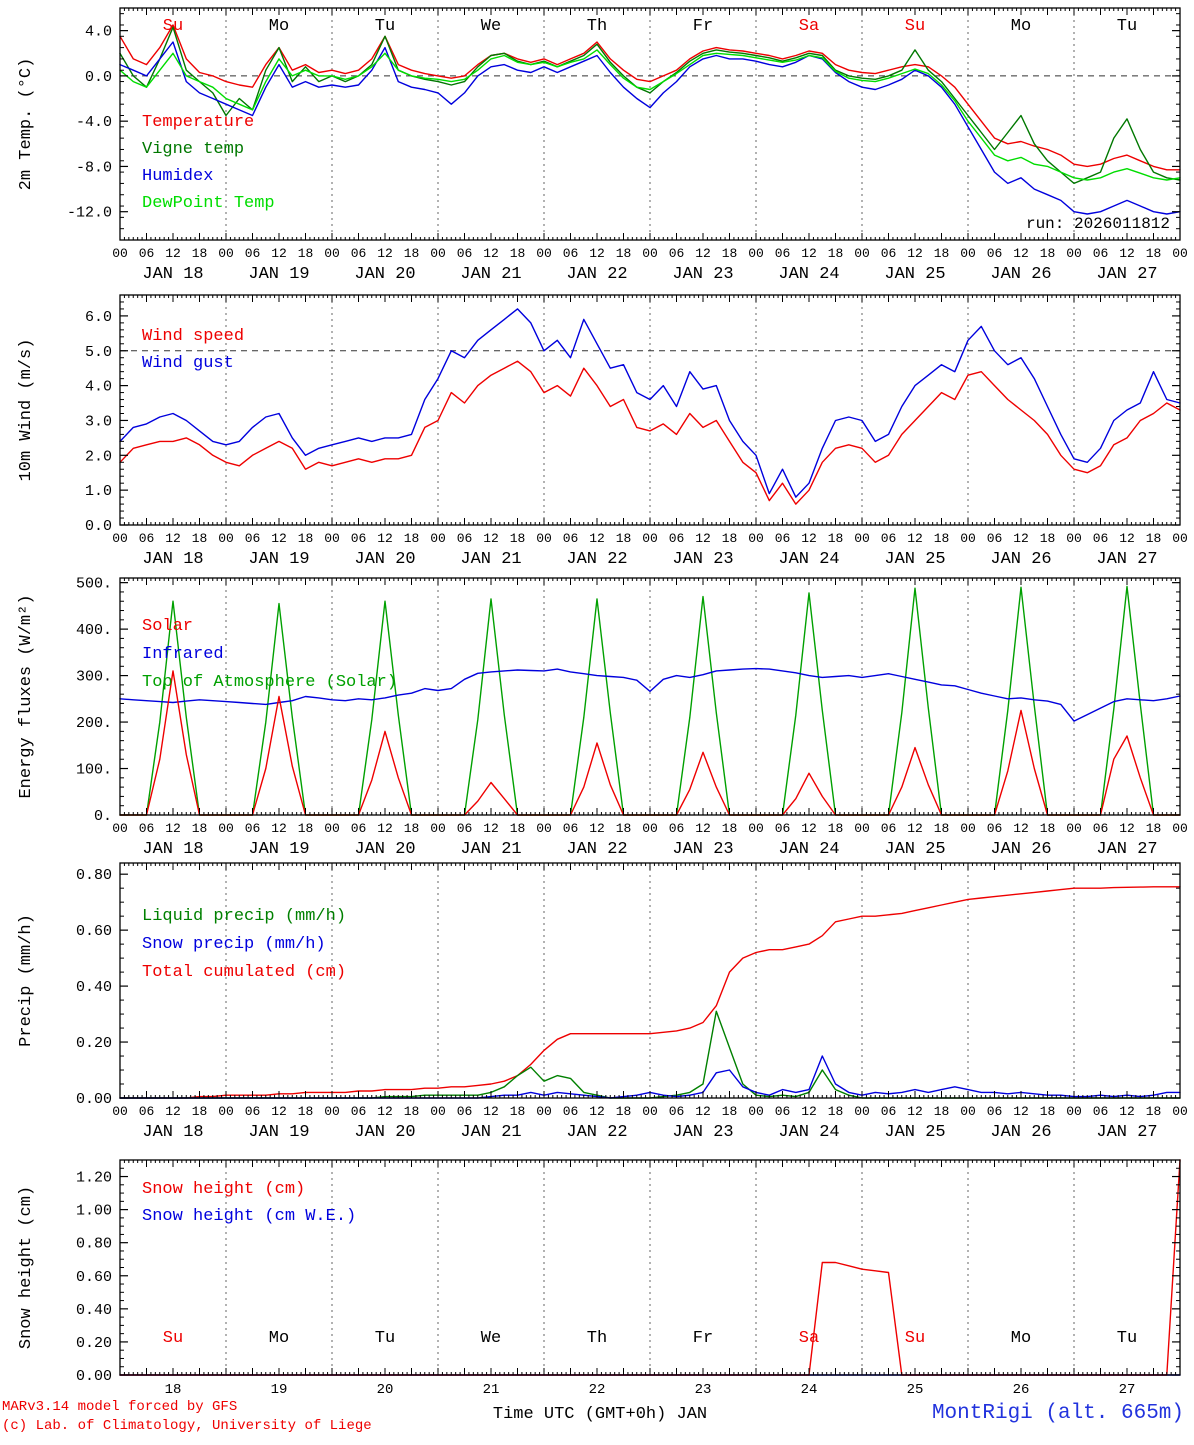  Describe the element at coordinates (650, 1338) in the screenshot. I see `weekday-labels: Su Mo Tu We Th Fr Sa Su Mo Tu` at that location.